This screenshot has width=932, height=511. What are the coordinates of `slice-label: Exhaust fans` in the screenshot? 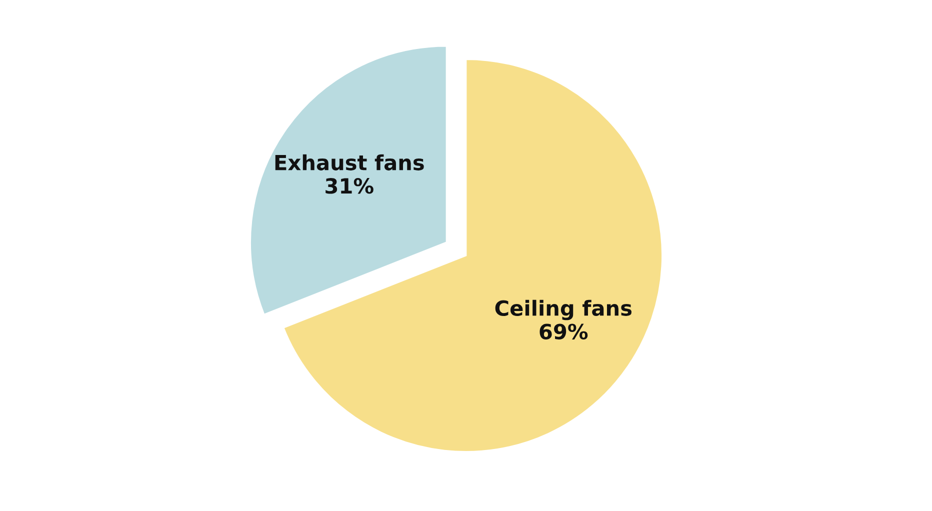 It's located at (349, 162).